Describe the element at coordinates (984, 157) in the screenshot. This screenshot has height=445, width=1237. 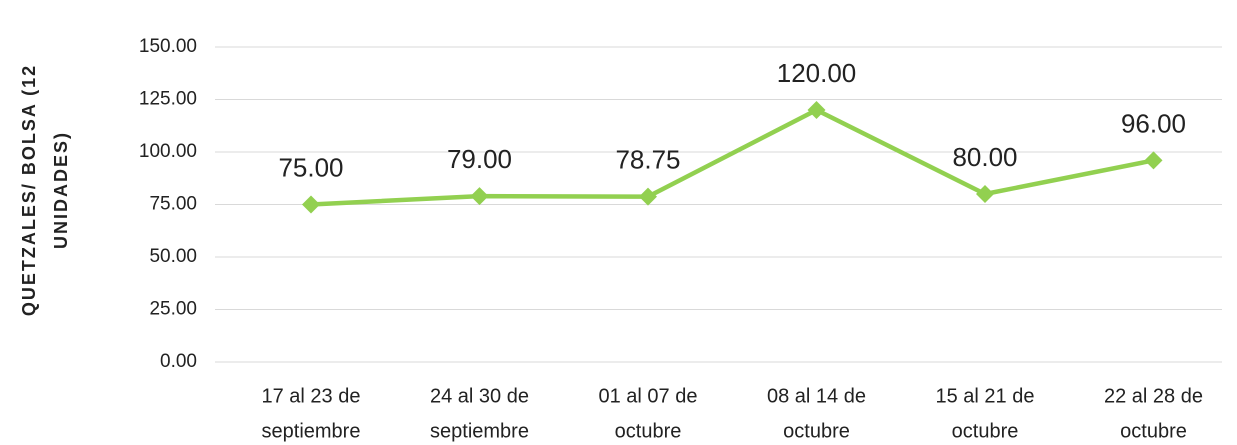
I see `data-label: 80.00` at that location.